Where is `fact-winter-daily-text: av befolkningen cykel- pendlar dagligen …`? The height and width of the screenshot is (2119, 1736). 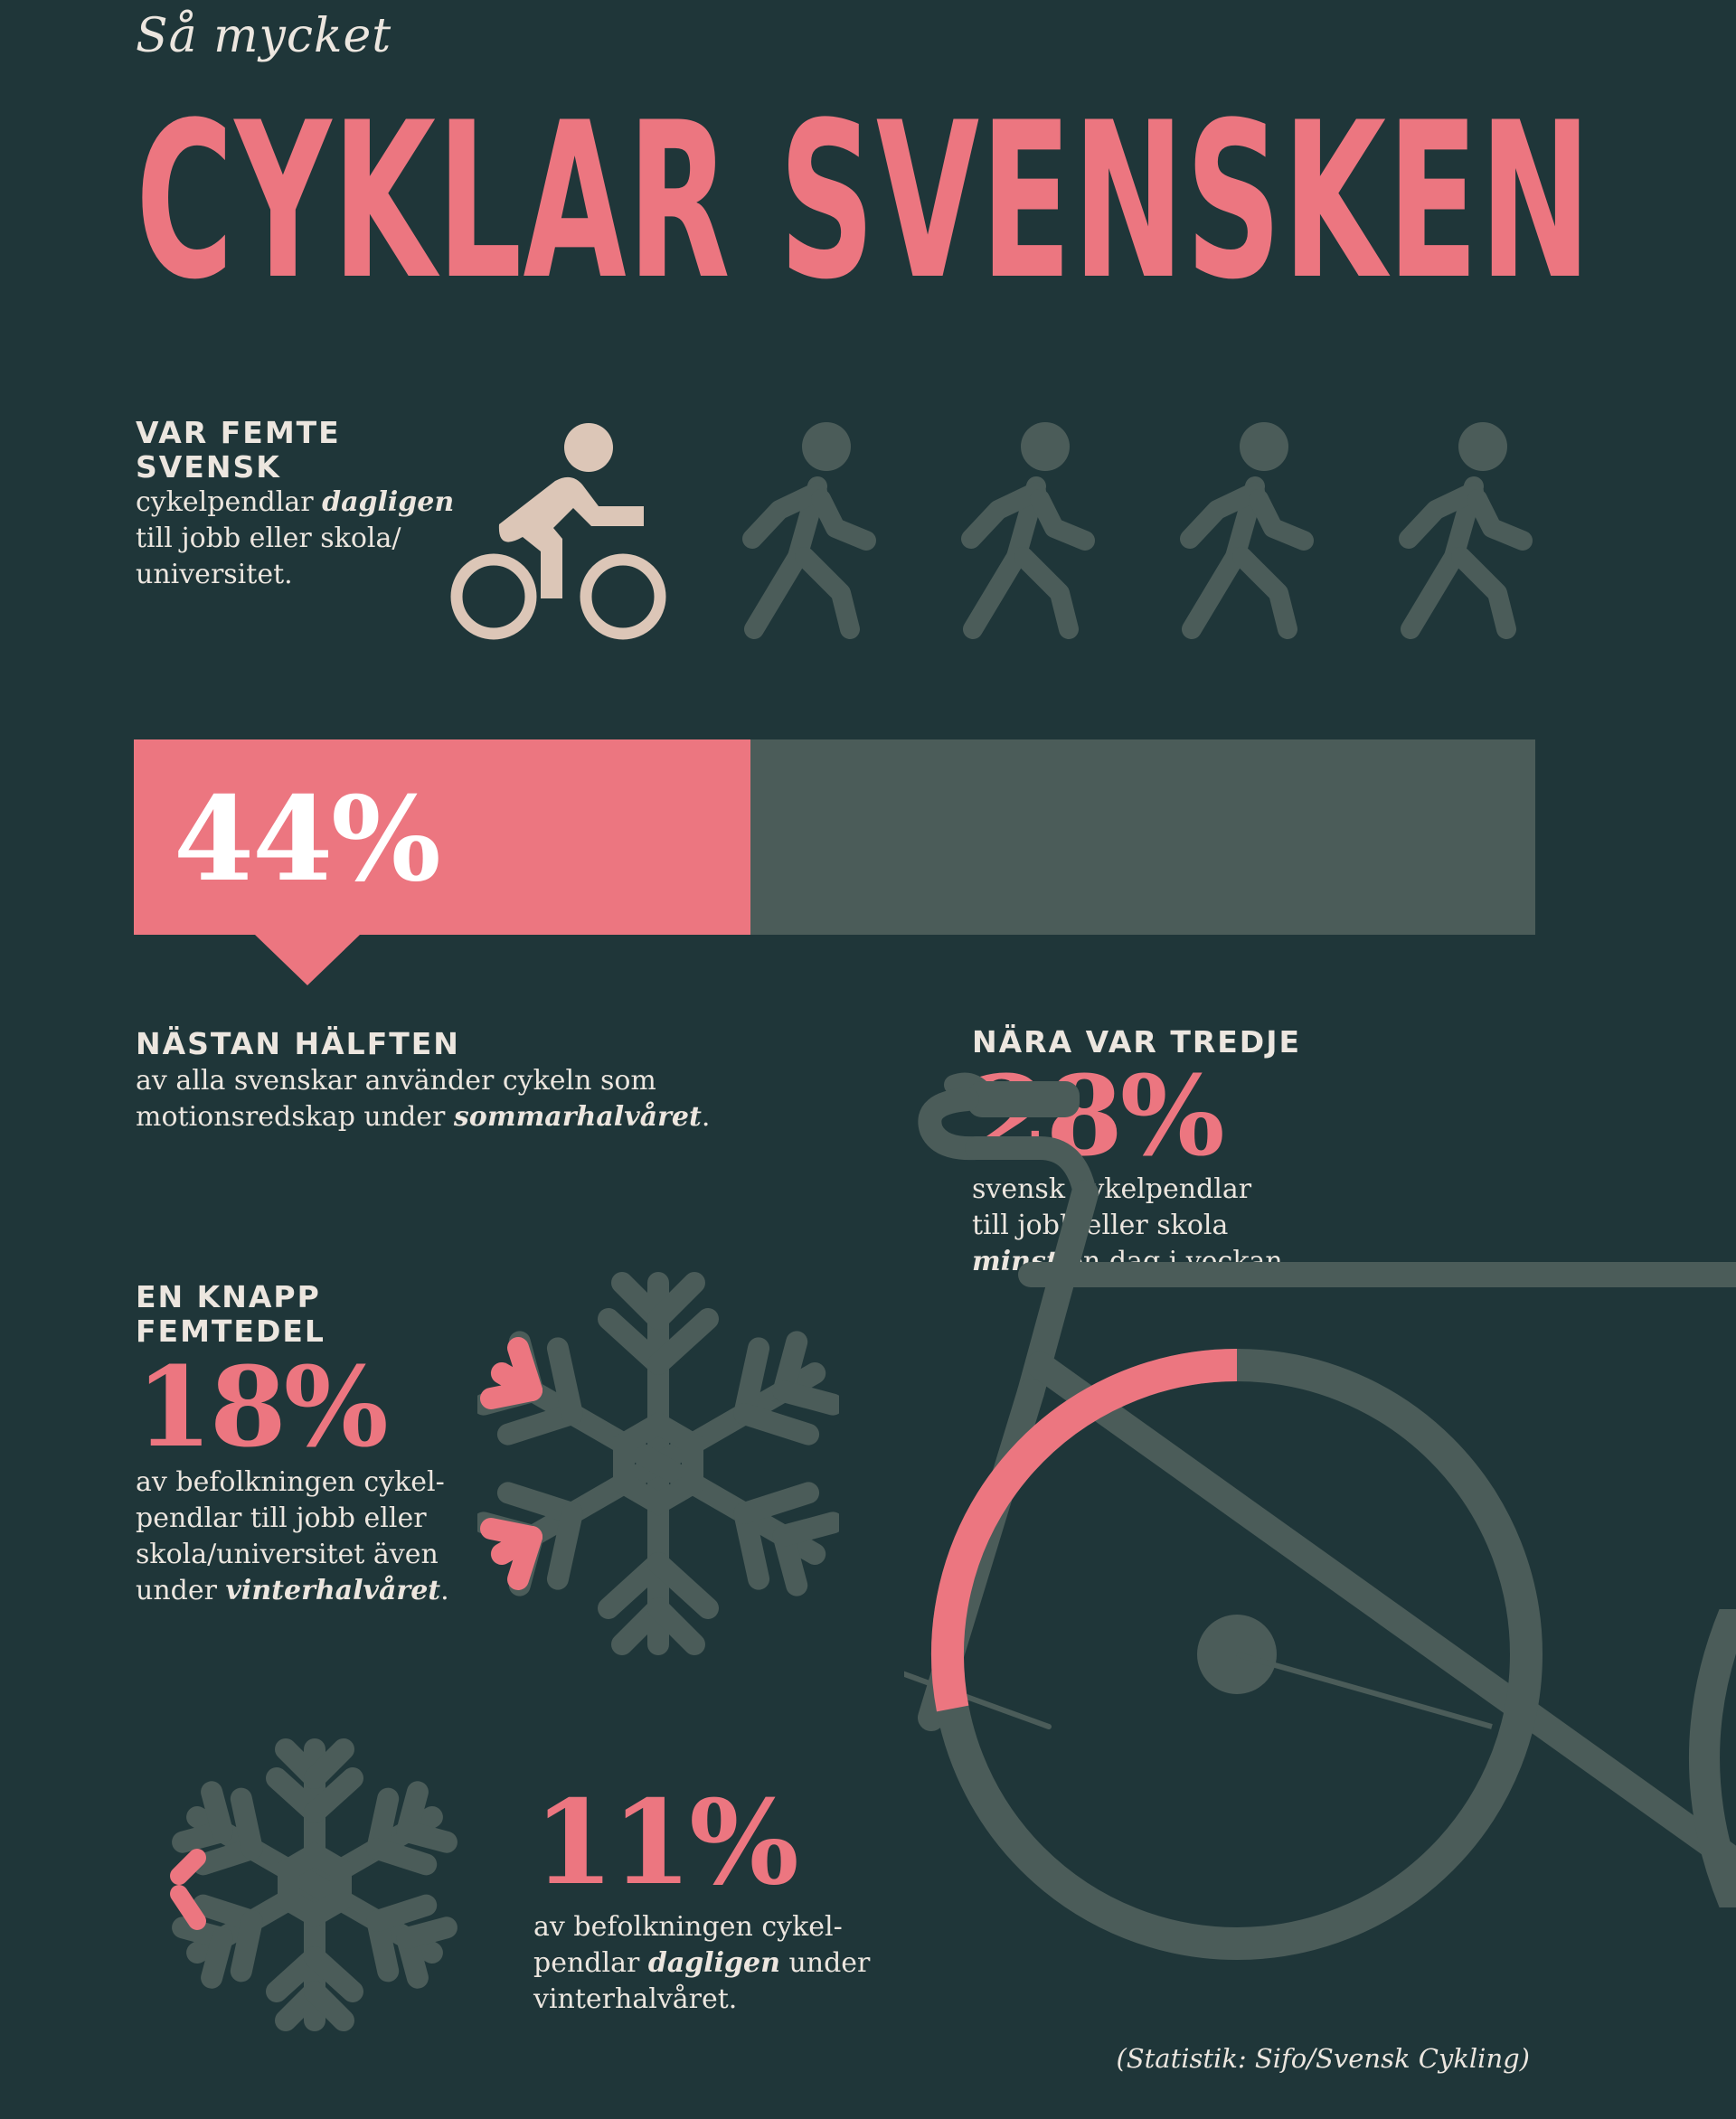 fact-winter-daily-text: av befolkningen cykel- pendlar dagligen … is located at coordinates (702, 1963).